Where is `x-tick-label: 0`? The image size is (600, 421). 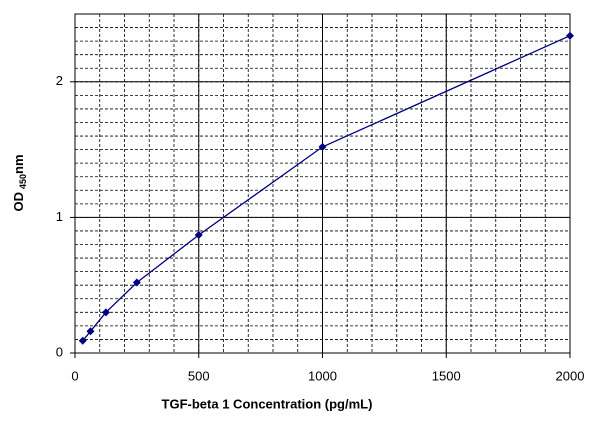
x-tick-label: 0 is located at coordinates (74, 375).